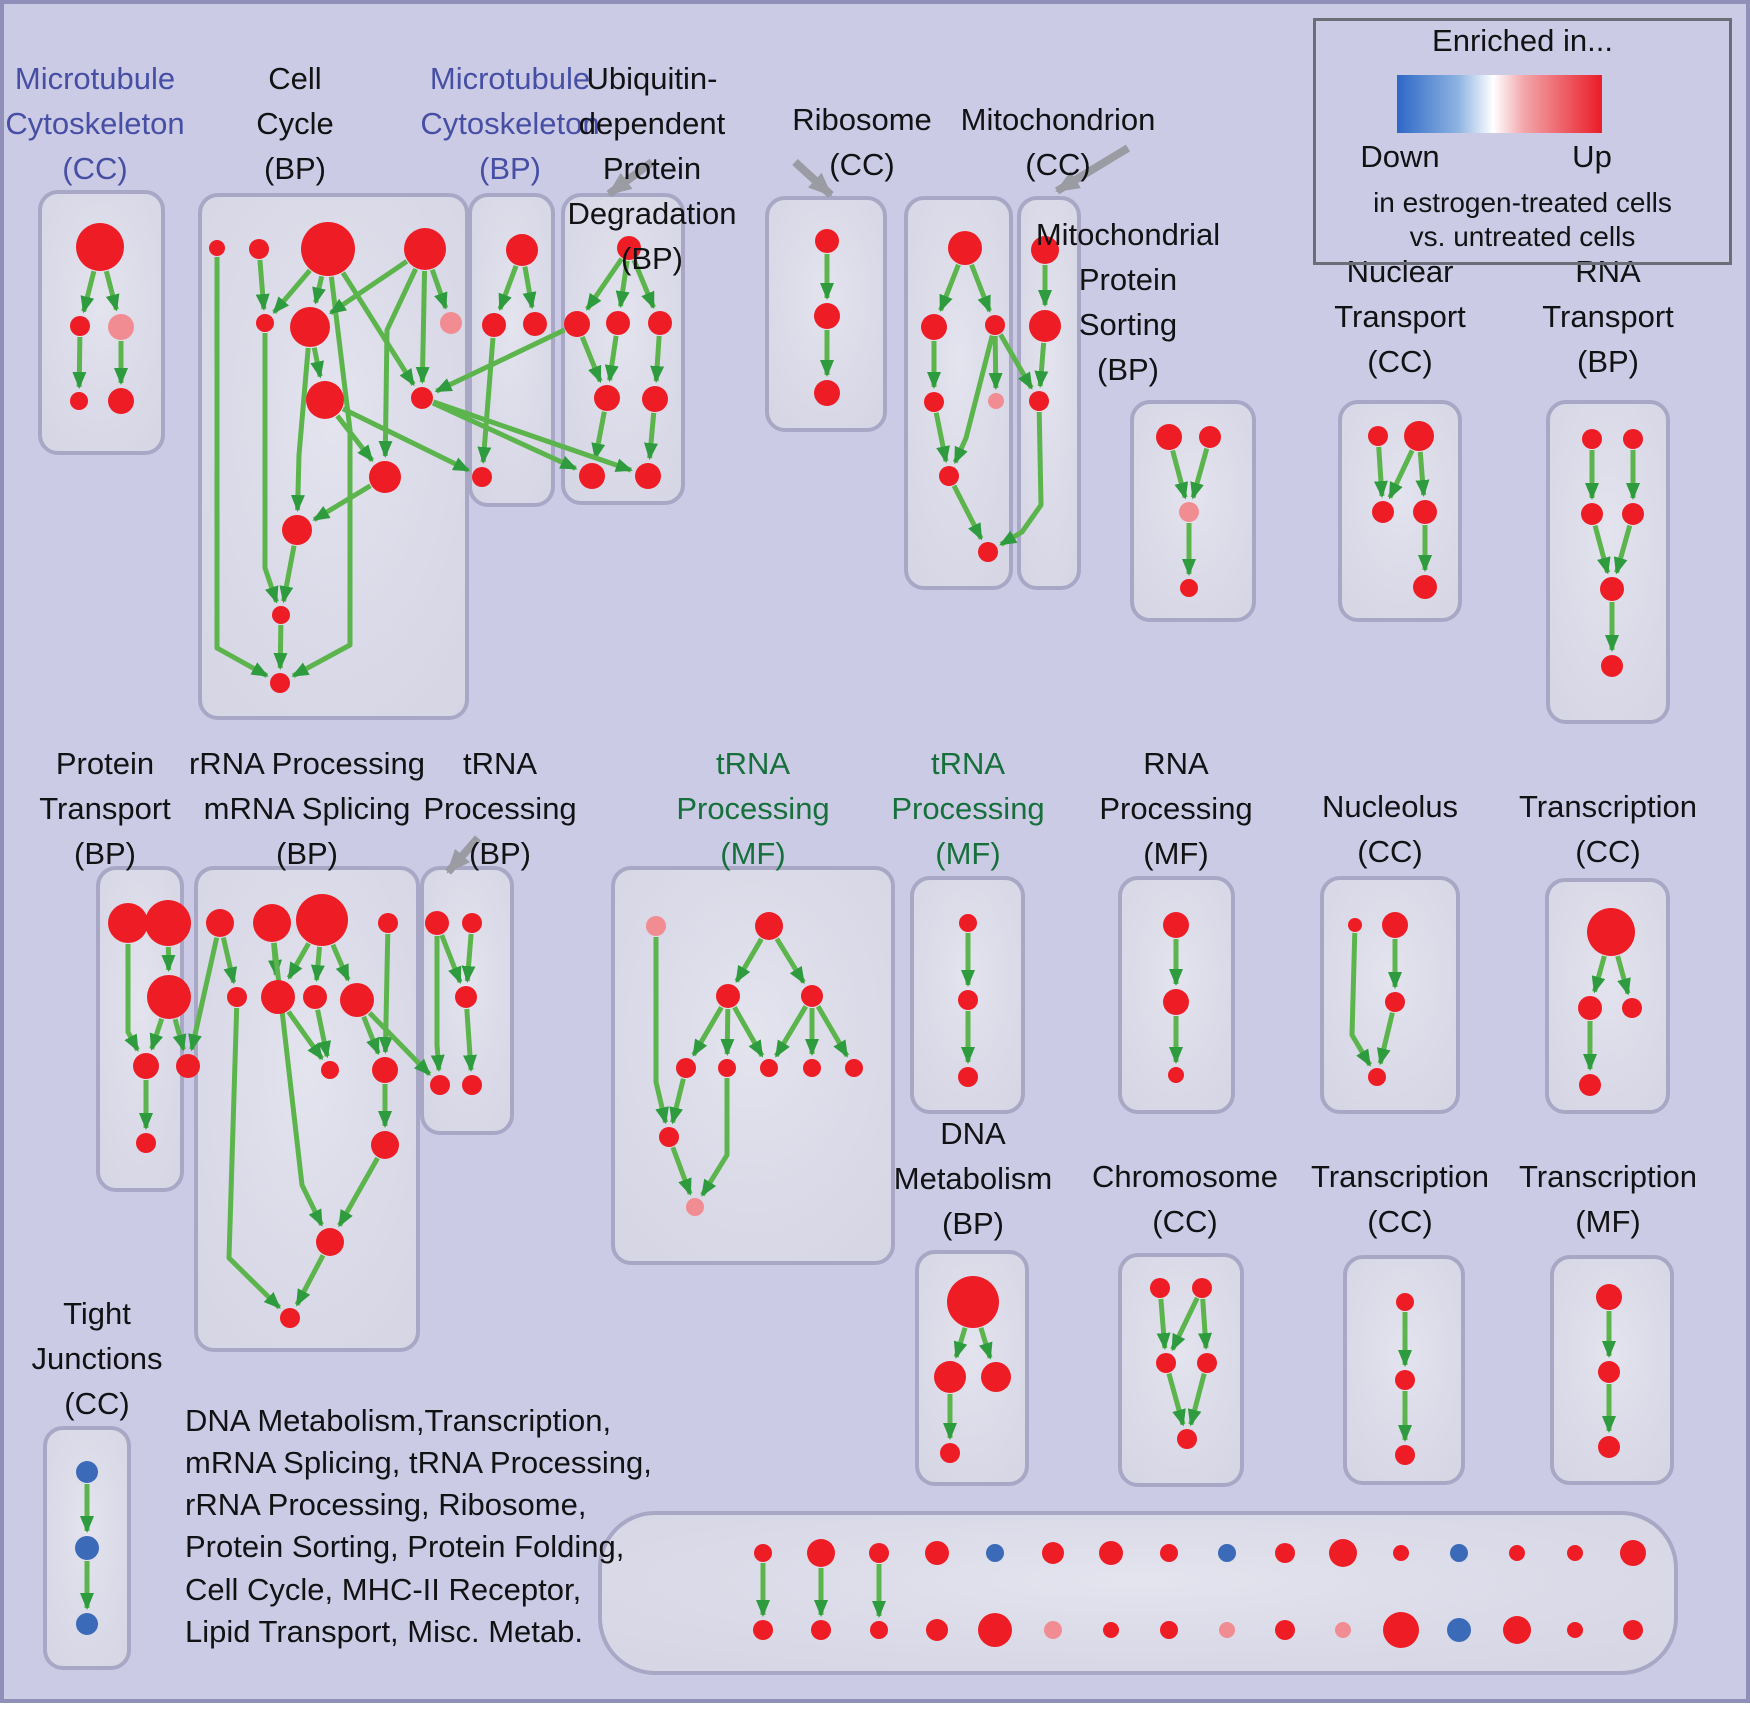 The height and width of the screenshot is (1715, 1750). Describe the element at coordinates (280, 683) in the screenshot. I see `node-cc13` at that location.